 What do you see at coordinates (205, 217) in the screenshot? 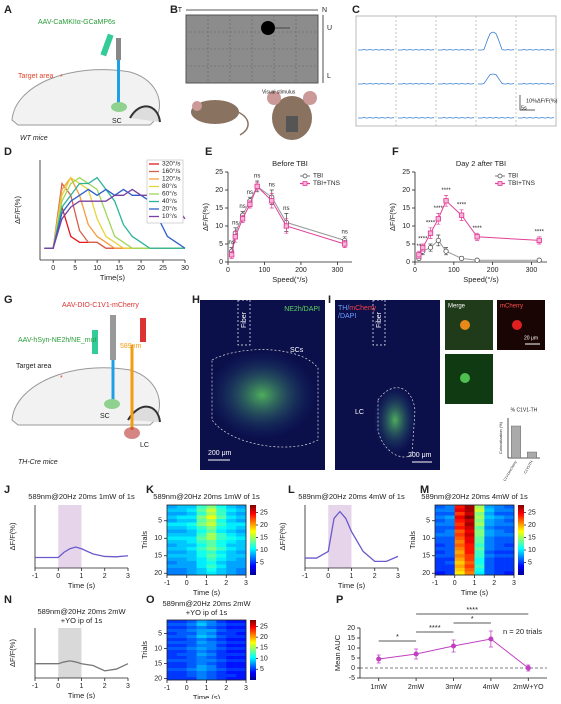
I see `y-axis-label: ΔF/F(%)` at bounding box center [205, 217].